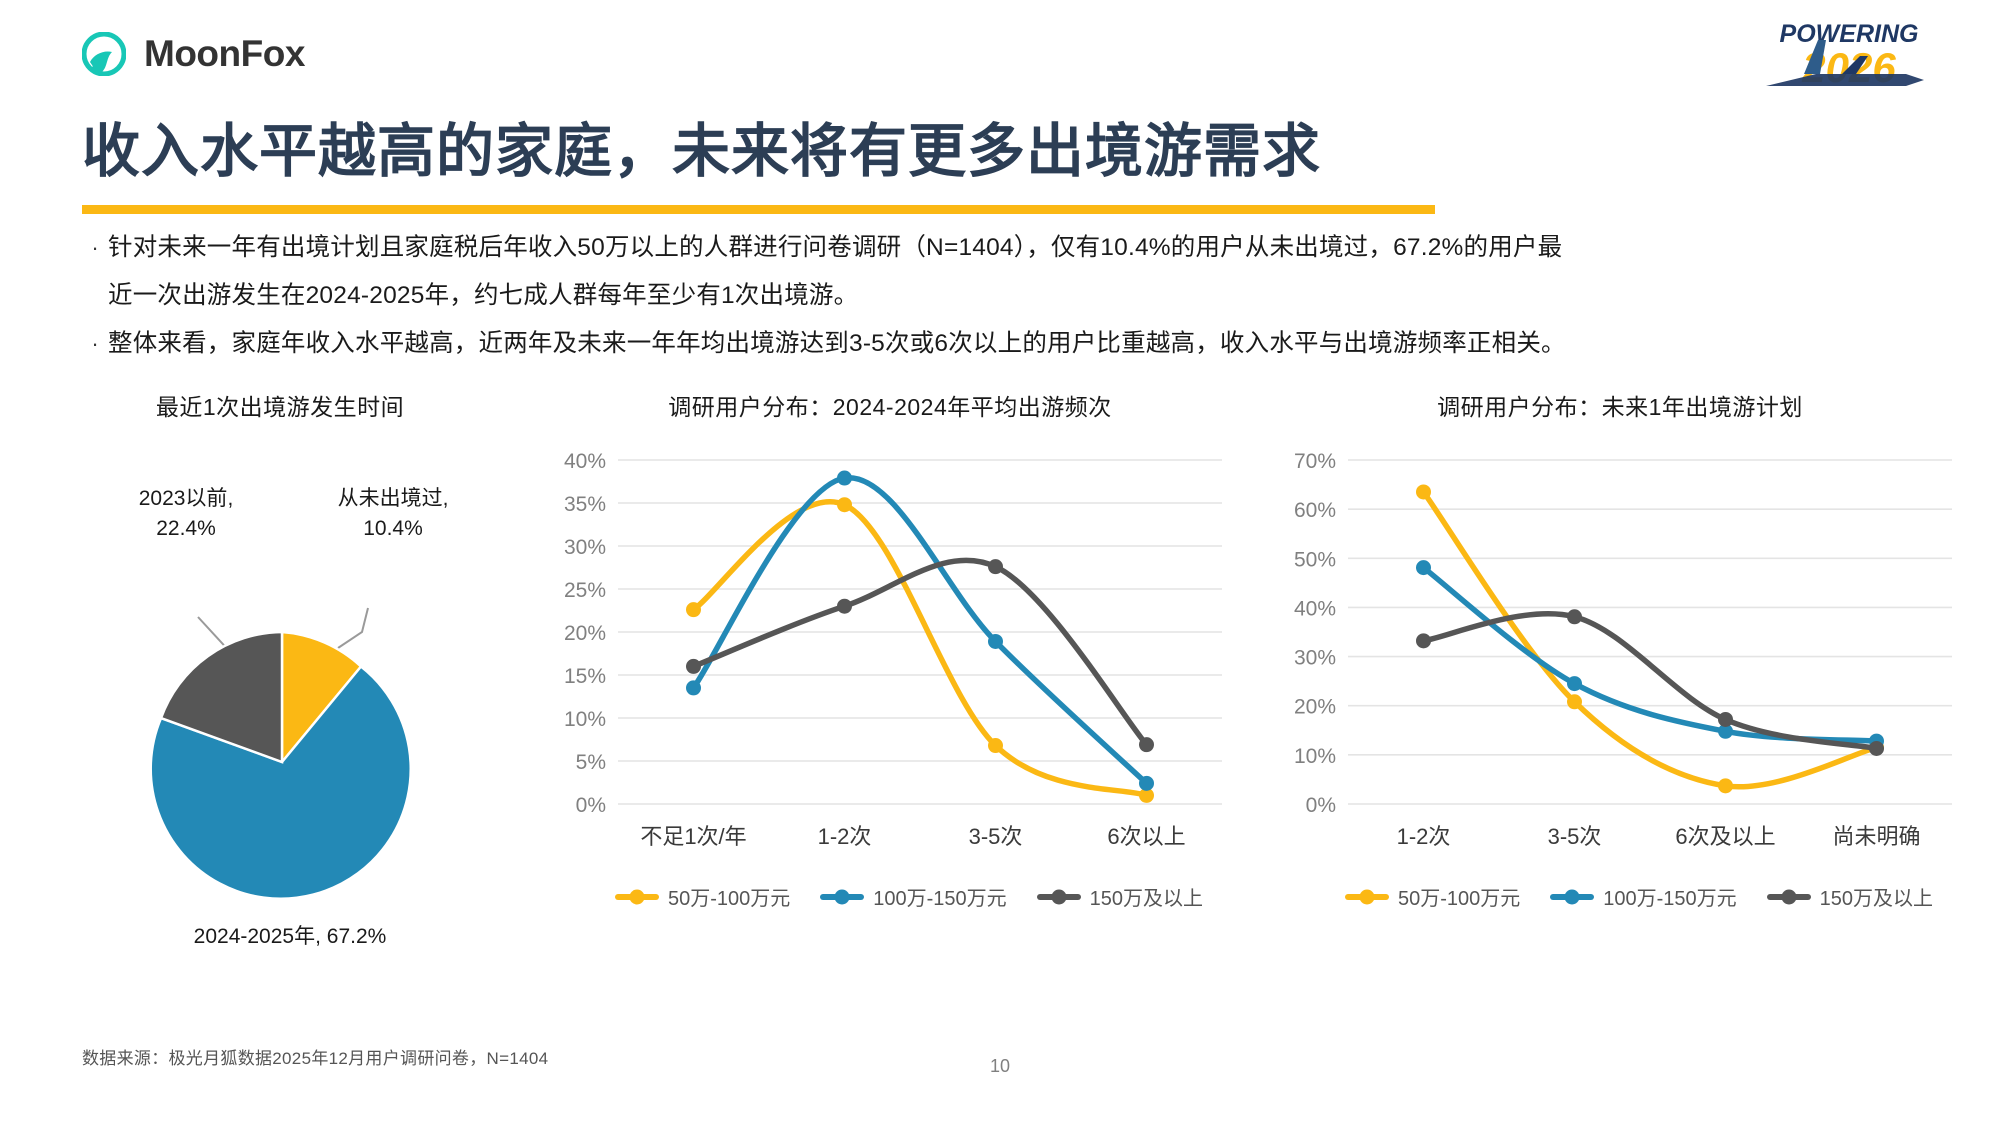  Describe the element at coordinates (585, 719) in the screenshot. I see `y-axis-tick-label: 10%` at that location.